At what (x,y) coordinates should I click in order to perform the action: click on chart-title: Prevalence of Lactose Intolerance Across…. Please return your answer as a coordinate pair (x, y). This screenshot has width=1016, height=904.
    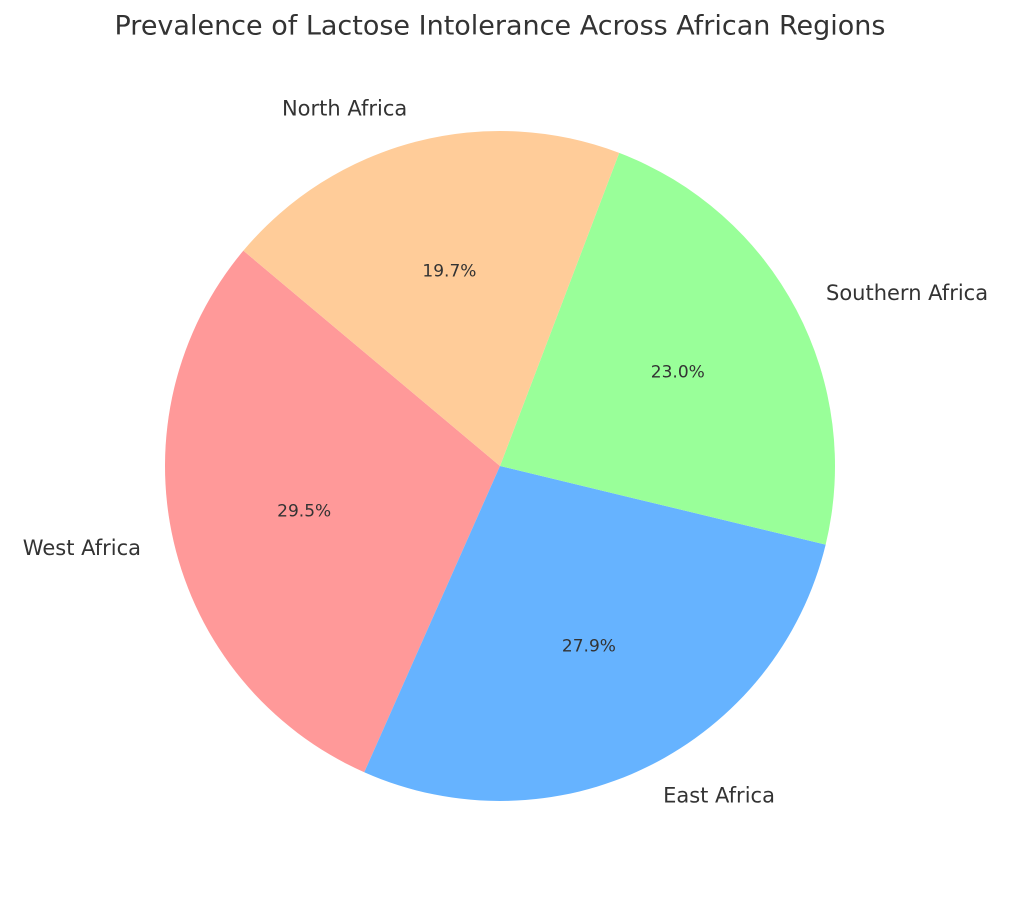
    Looking at the image, I should click on (500, 26).